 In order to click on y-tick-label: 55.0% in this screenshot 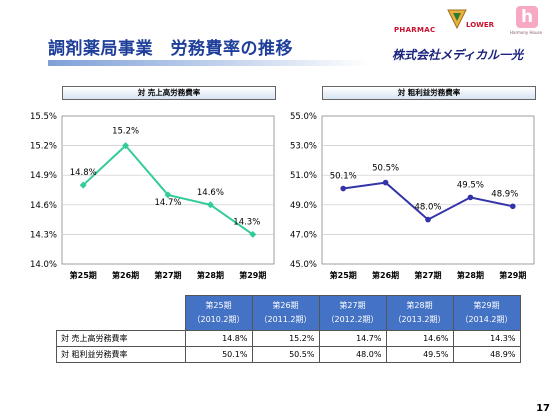, I will do `click(303, 117)`.